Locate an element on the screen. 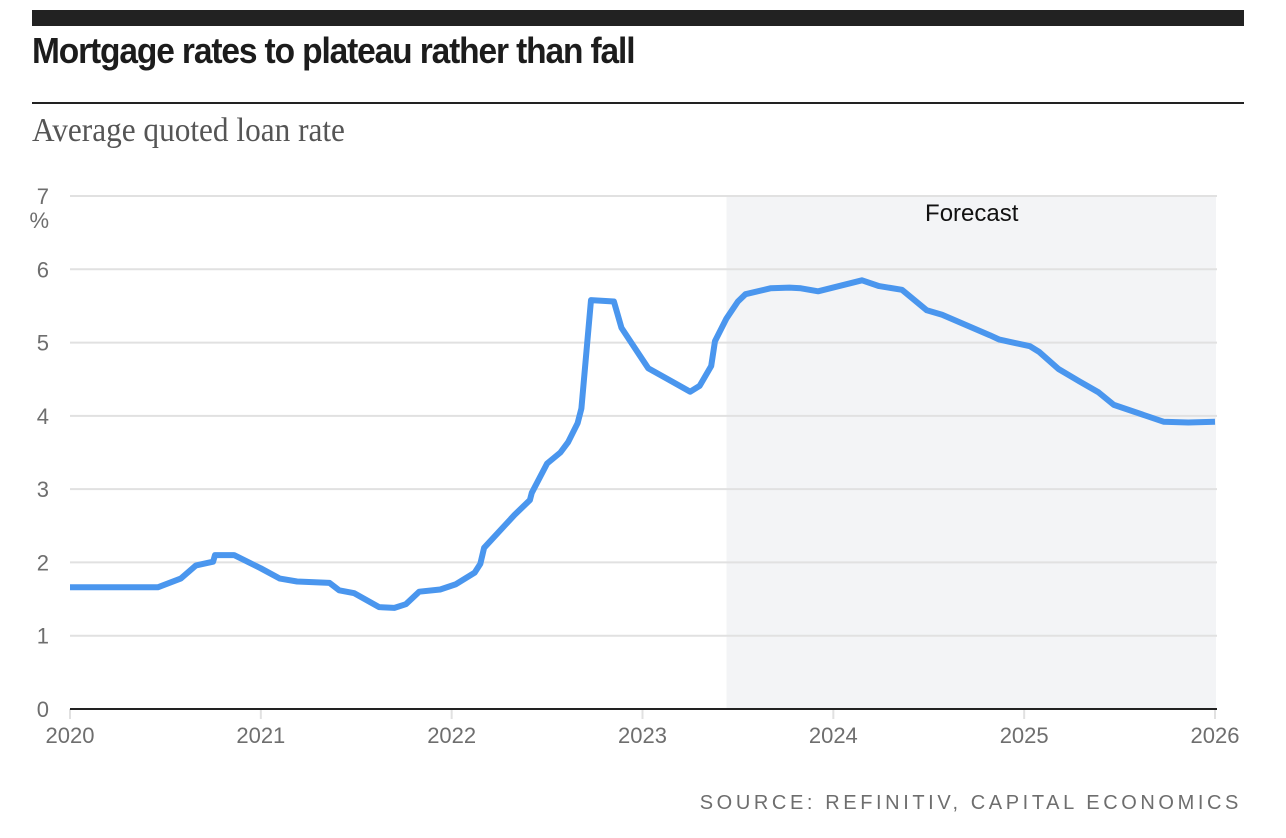 This screenshot has height=838, width=1286. y-tick-label: 1 is located at coordinates (43, 636).